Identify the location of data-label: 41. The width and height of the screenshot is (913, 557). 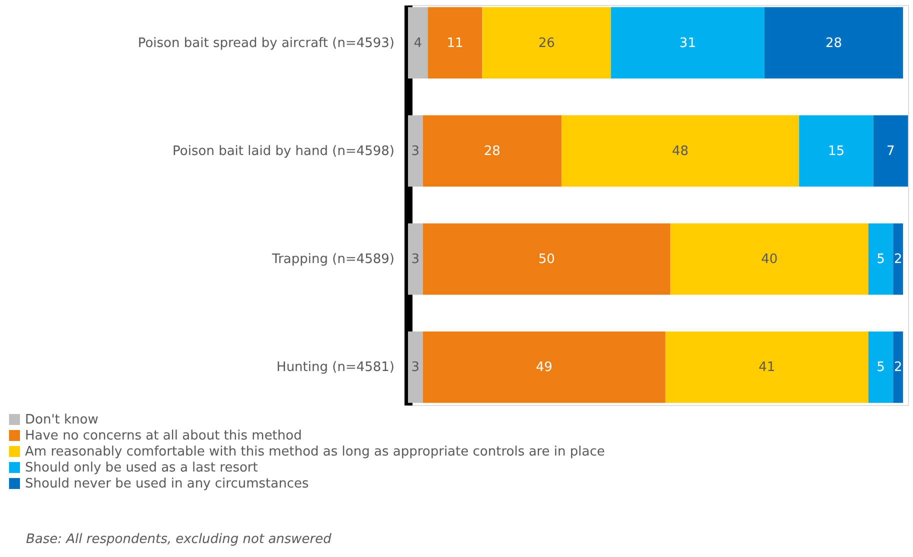
(767, 368).